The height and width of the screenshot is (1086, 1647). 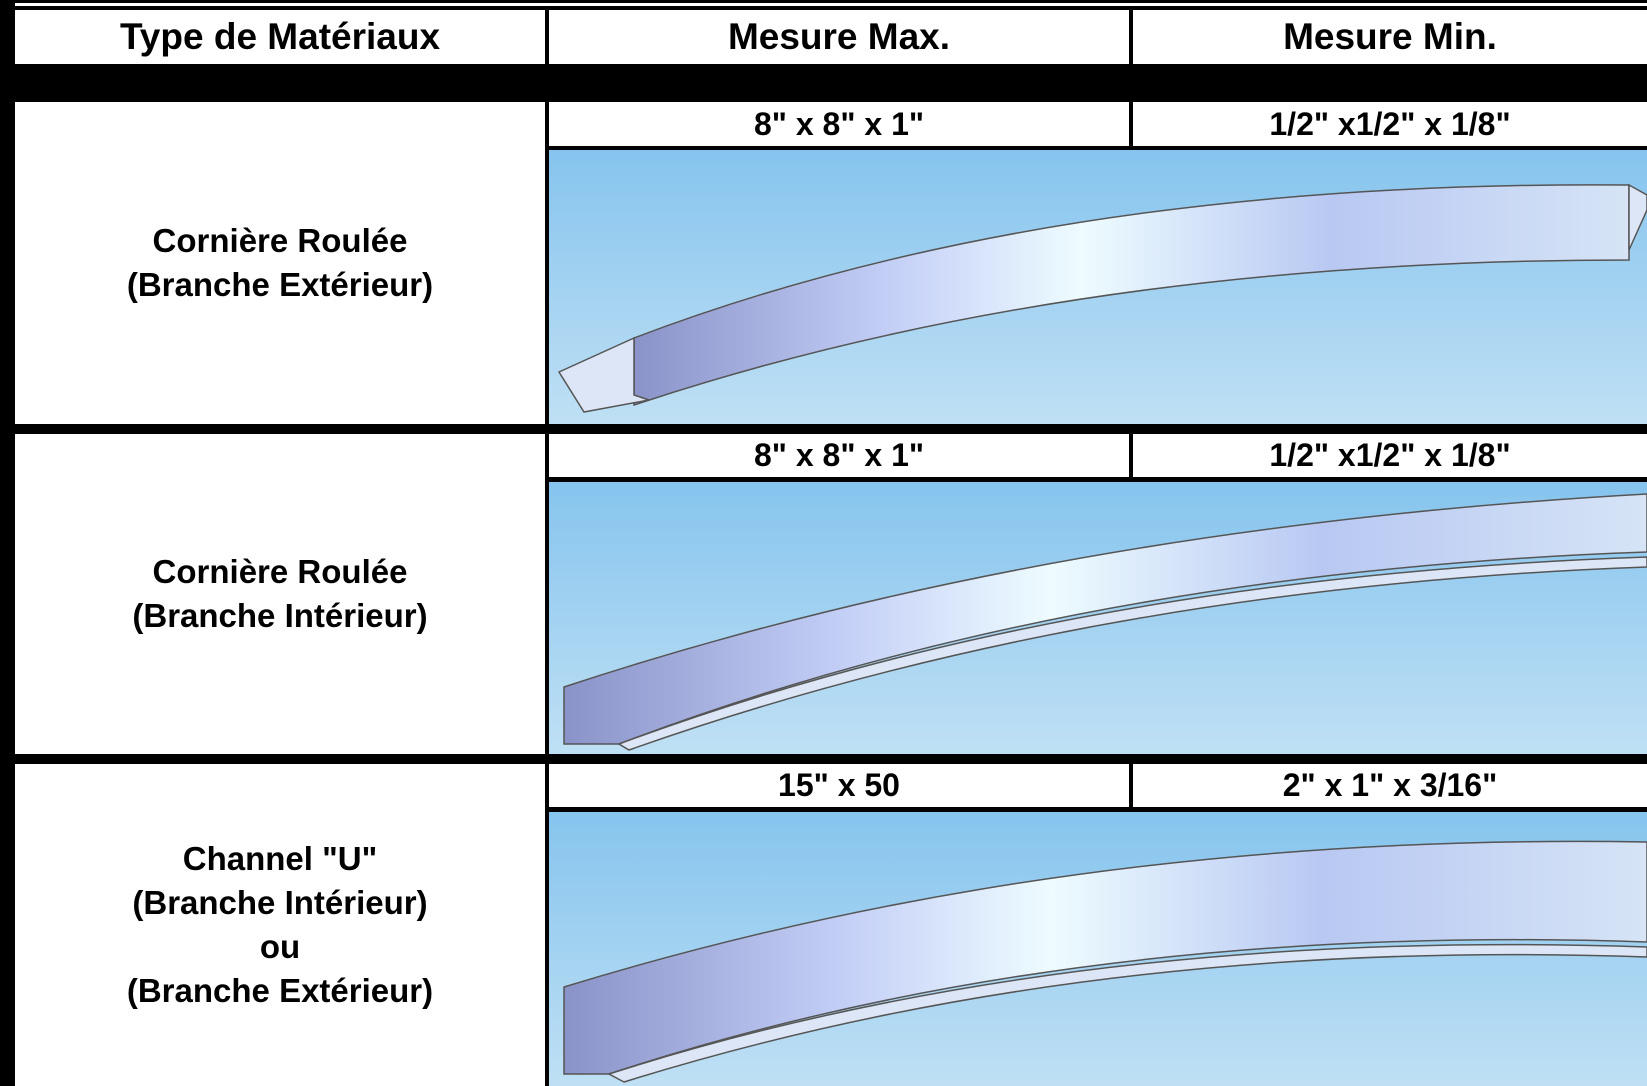 I want to click on header-cell: Mesure Max., so click(x=839, y=37).